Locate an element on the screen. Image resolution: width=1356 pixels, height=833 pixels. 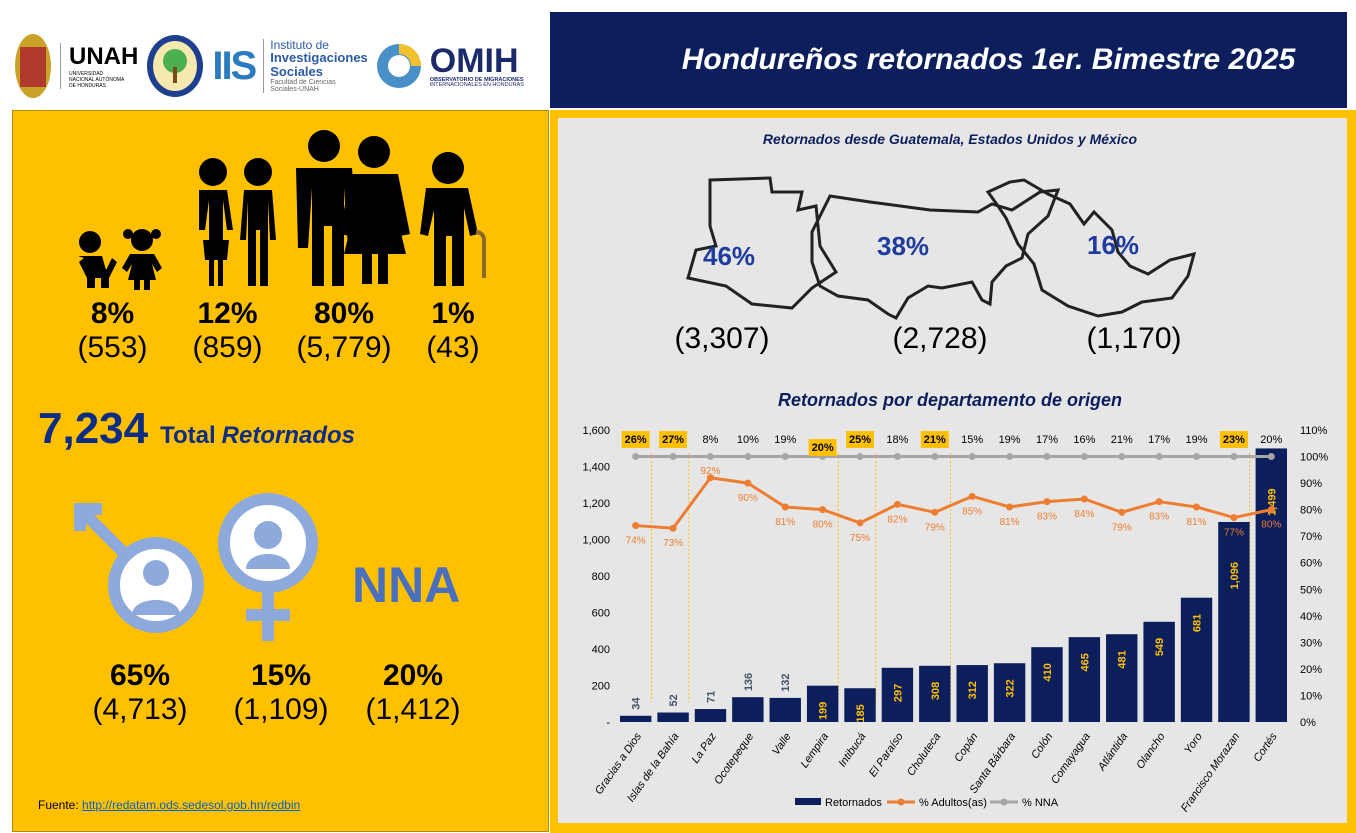
age-pct: 12% is located at coordinates (227, 313).